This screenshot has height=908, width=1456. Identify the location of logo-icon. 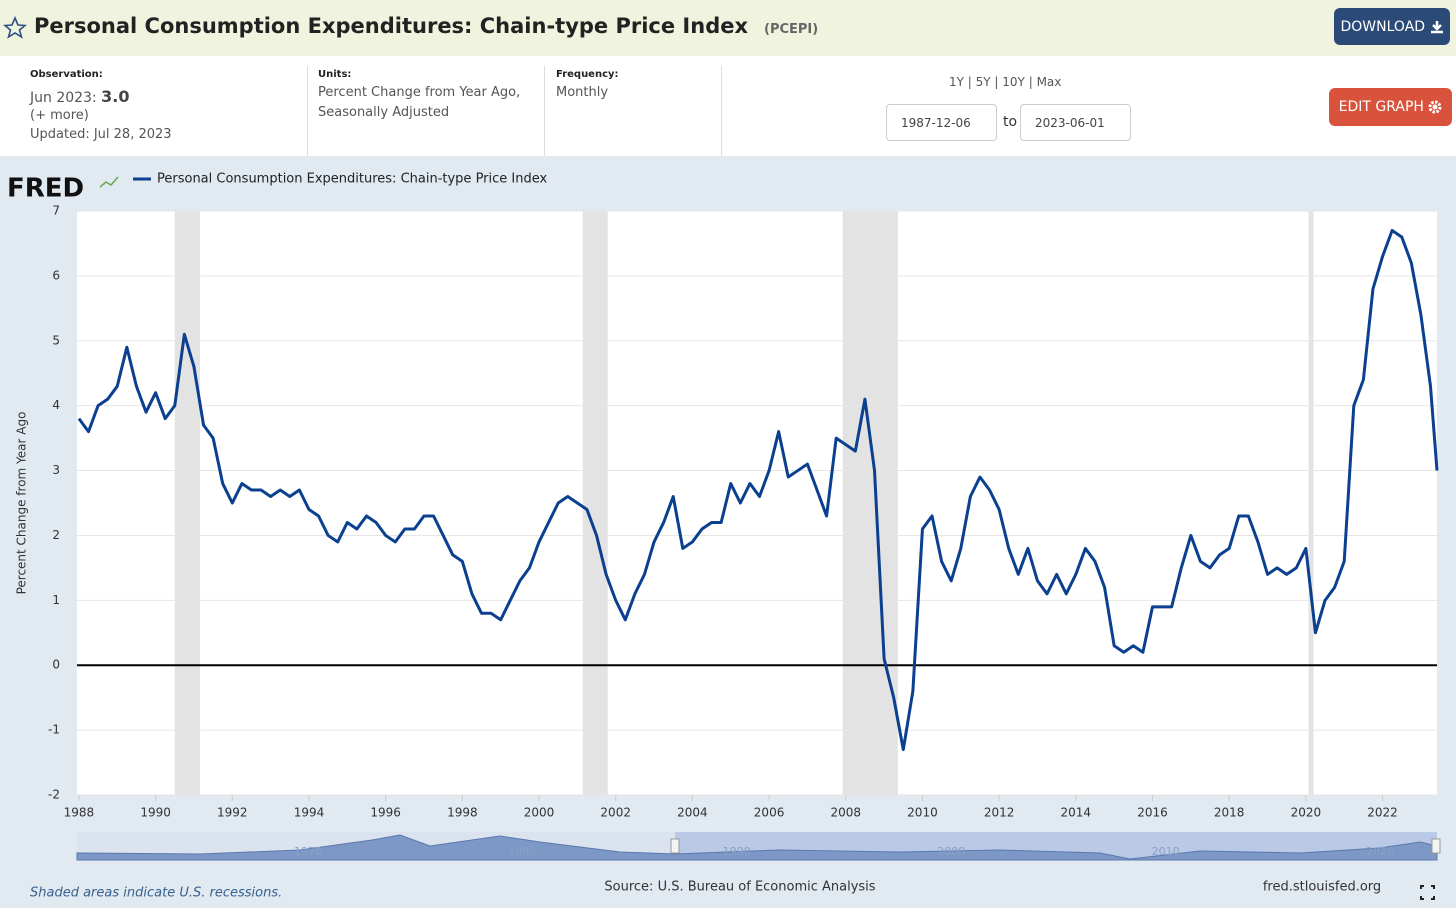
(109, 182).